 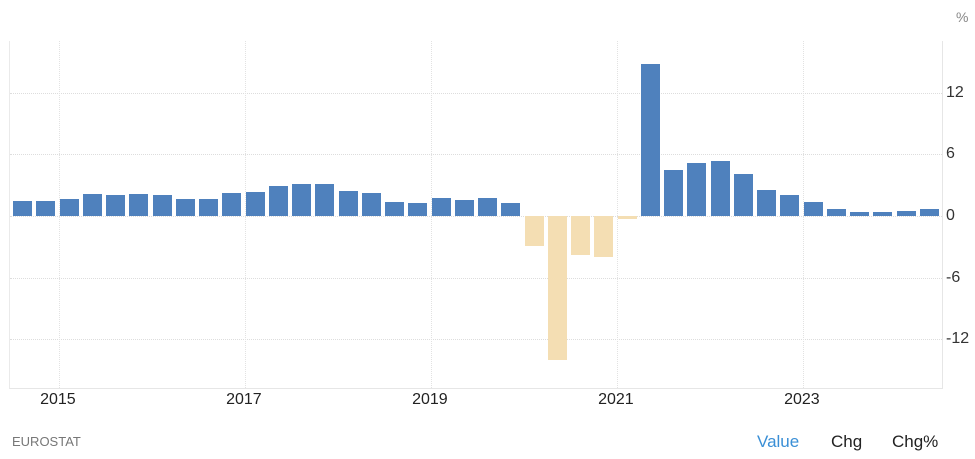 What do you see at coordinates (847, 441) in the screenshot?
I see `tab-chg: Chg` at bounding box center [847, 441].